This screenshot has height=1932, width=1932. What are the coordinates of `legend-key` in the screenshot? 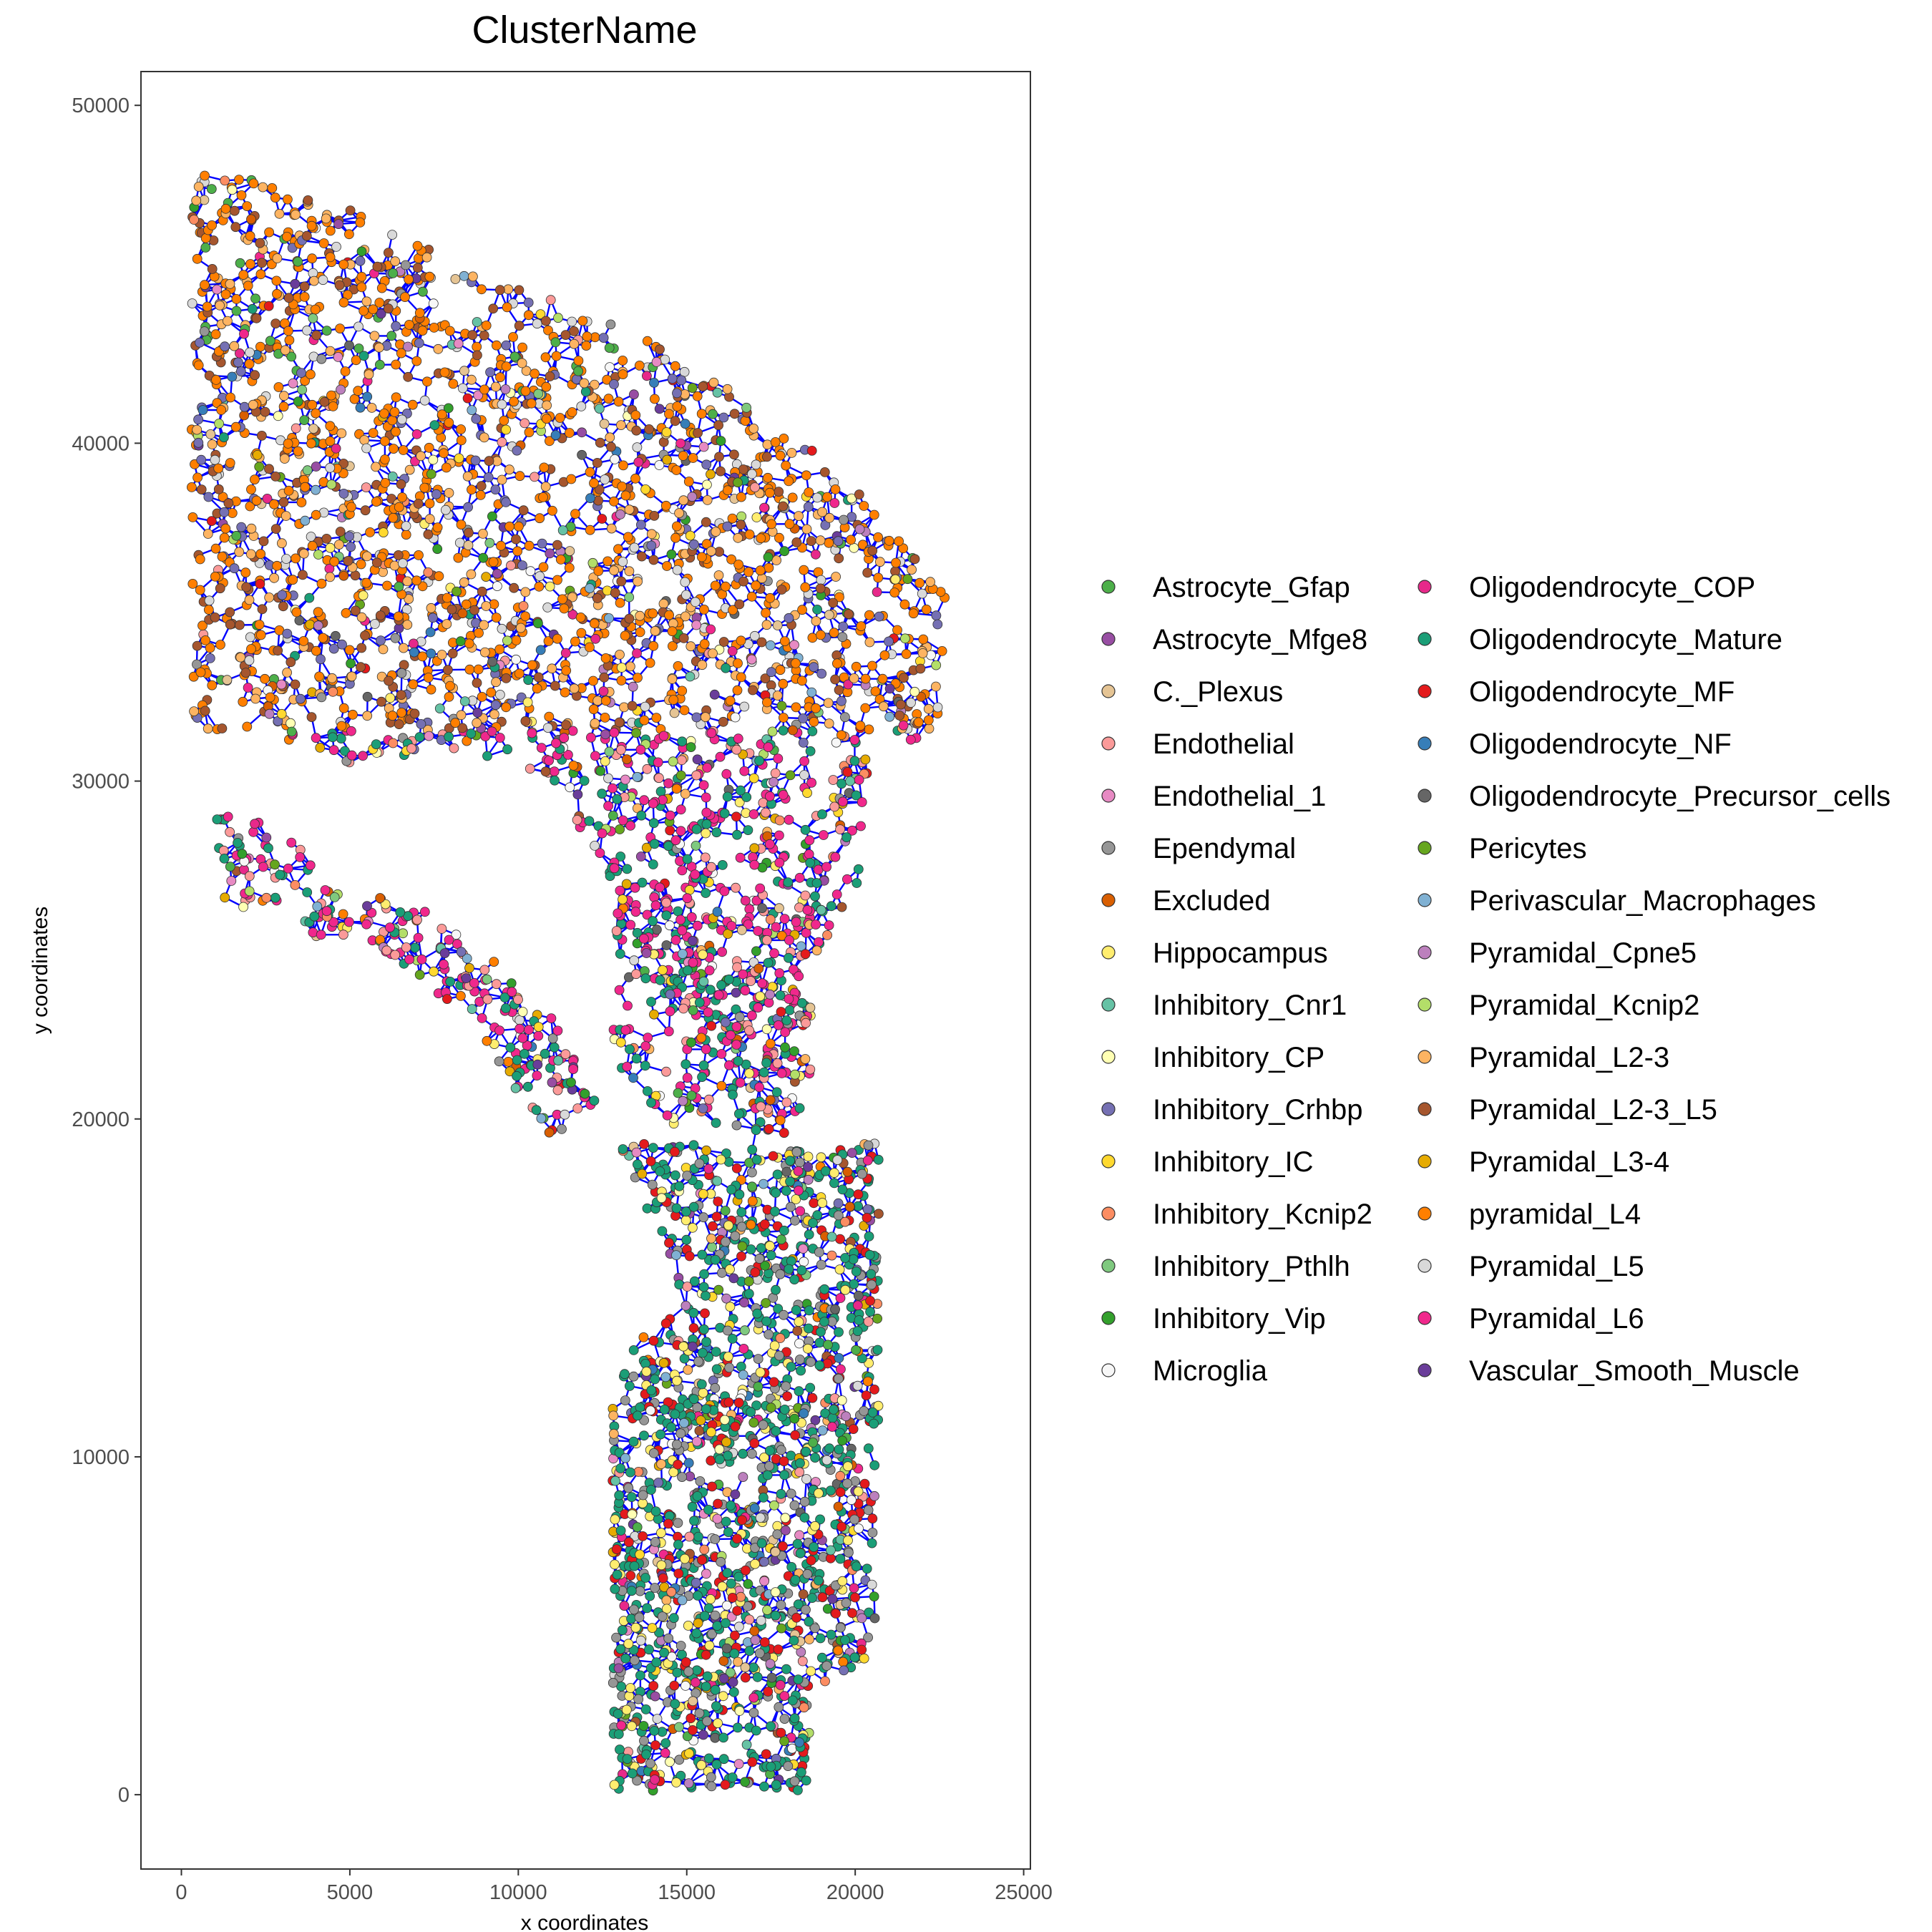 It's located at (1425, 1057).